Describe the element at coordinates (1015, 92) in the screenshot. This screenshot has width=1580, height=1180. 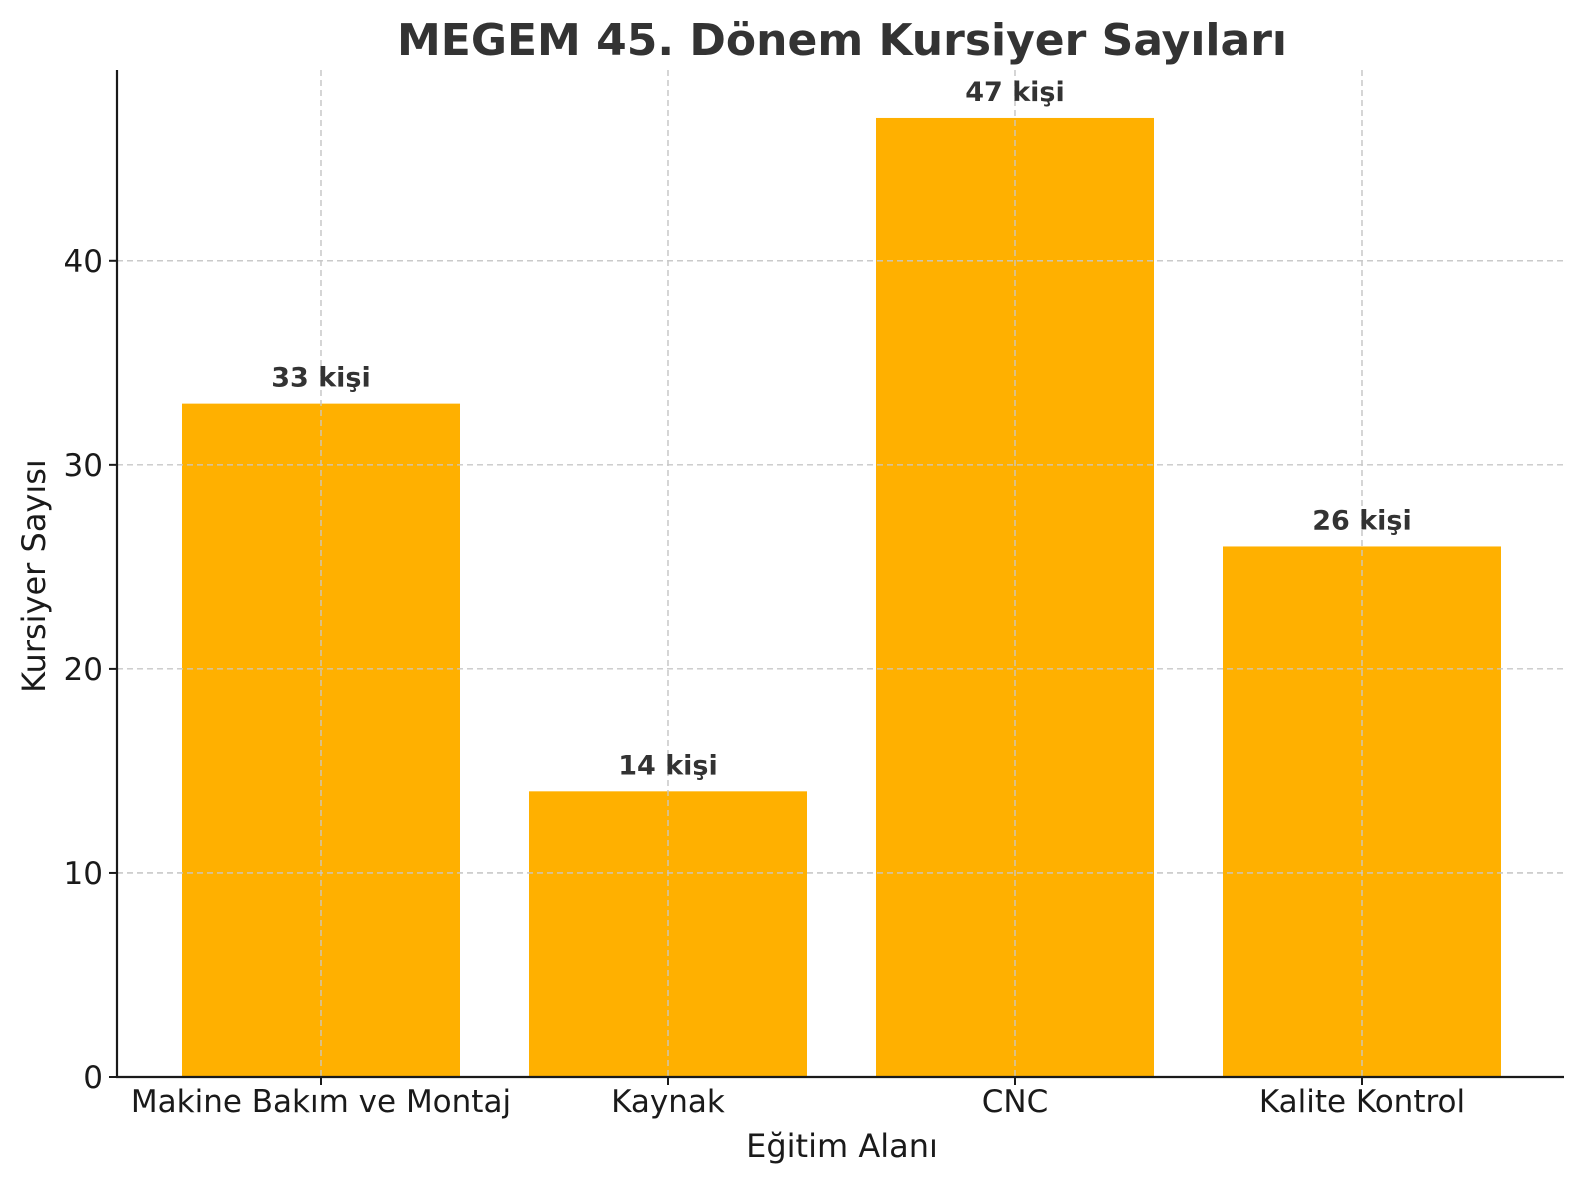
I see `data-label: 47 kişi` at that location.